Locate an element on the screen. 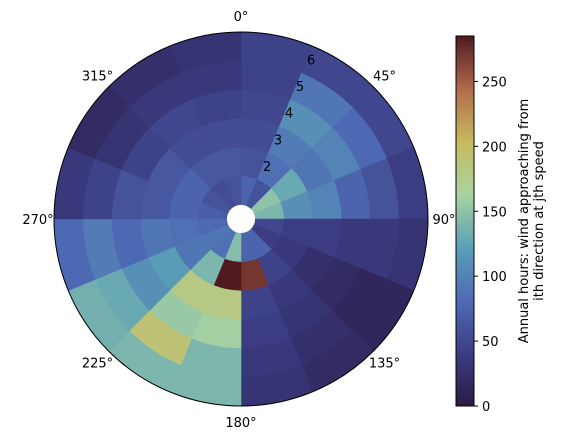  angle-tick-label: 90° is located at coordinates (443, 220).